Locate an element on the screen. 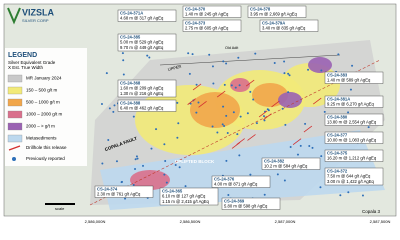 The height and width of the screenshot is (240, 400). scale-bar is located at coordinates (60, 204).